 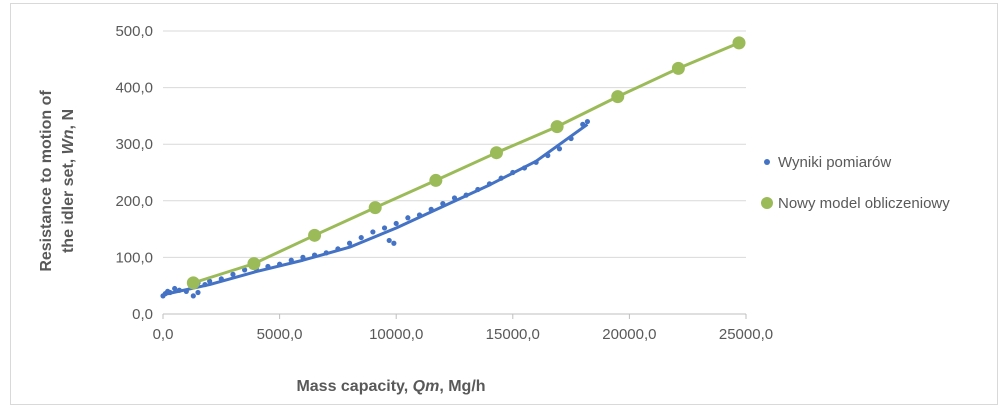 What do you see at coordinates (134, 201) in the screenshot?
I see `y-tick-label: 200,0` at bounding box center [134, 201].